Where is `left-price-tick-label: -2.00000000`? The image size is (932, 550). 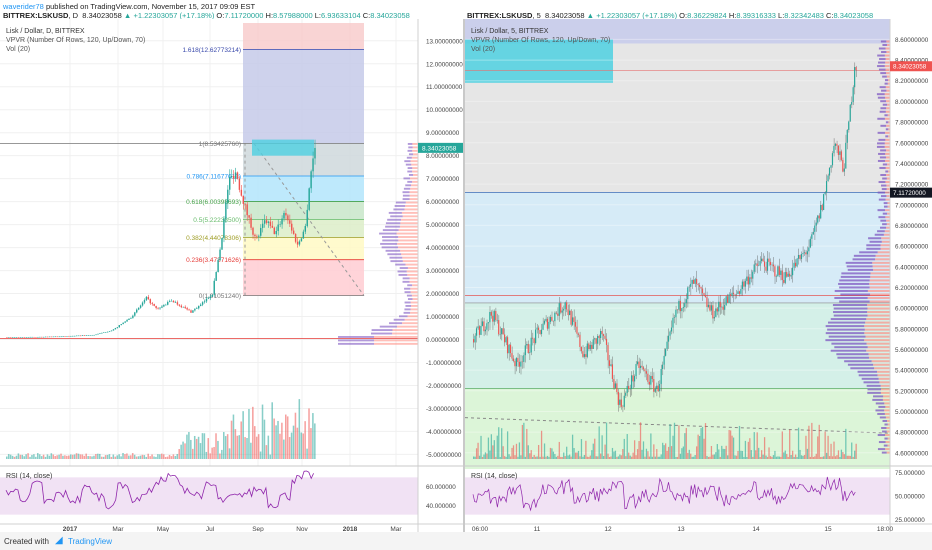 left-price-tick-label: -2.00000000 is located at coordinates (444, 386).